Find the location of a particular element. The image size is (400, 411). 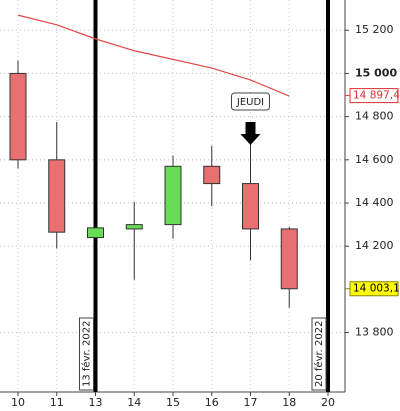

moving-average-line is located at coordinates (153, 55).